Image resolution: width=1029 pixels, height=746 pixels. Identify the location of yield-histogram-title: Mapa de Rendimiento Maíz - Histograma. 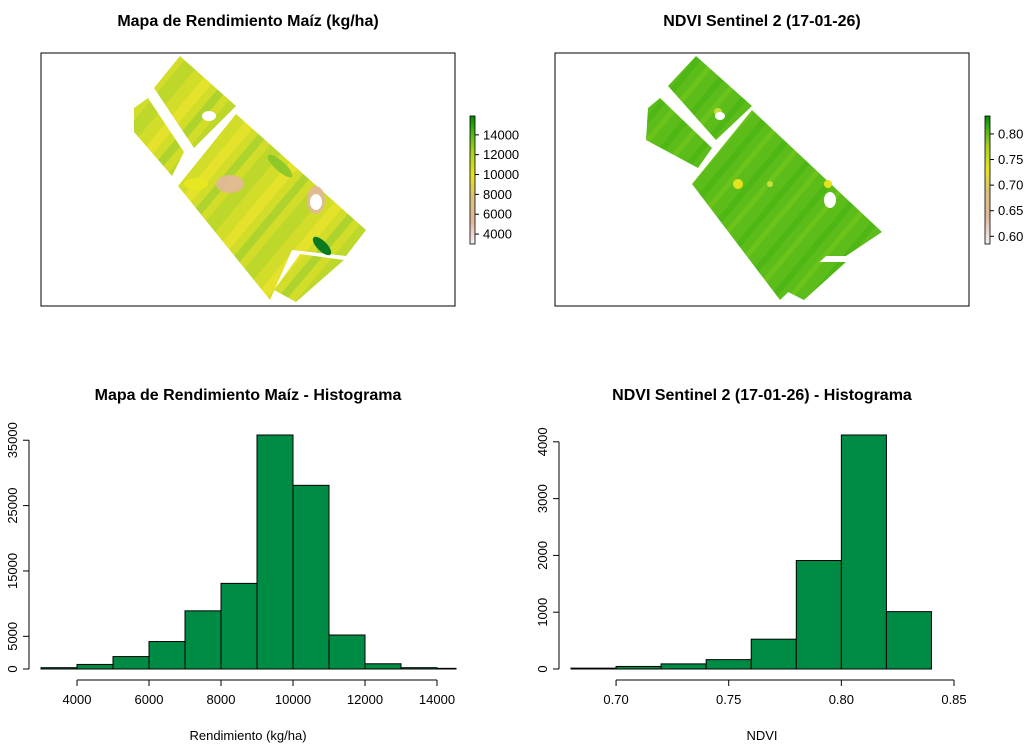
(248, 395).